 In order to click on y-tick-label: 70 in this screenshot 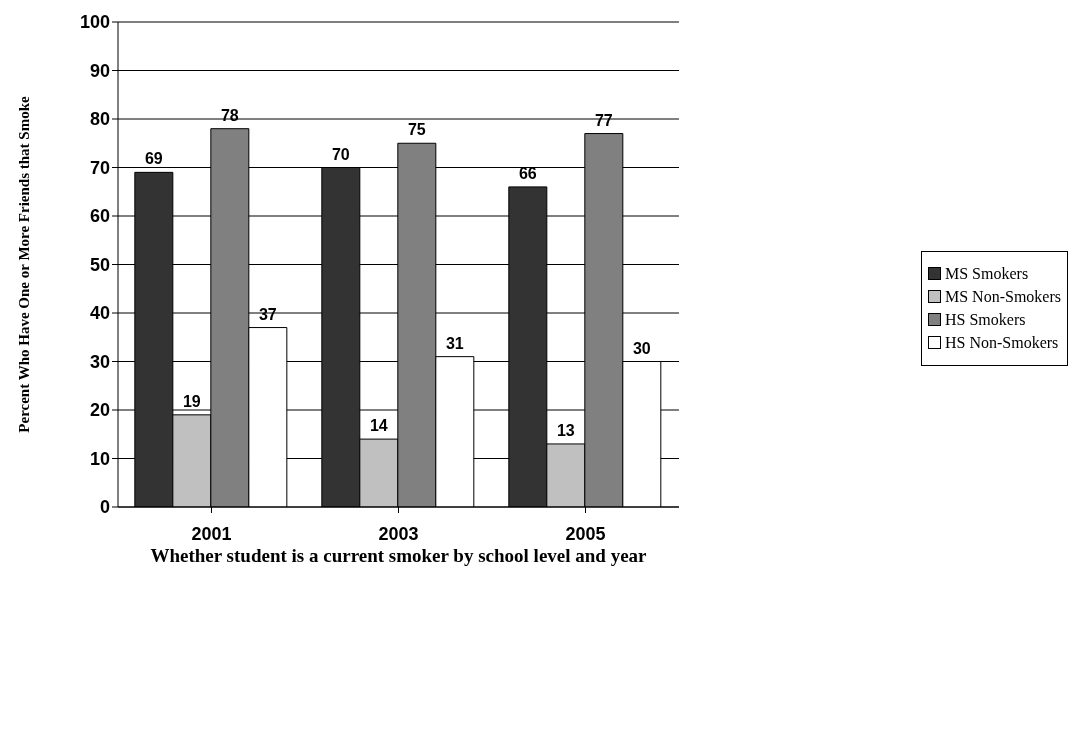, I will do `click(99, 167)`.